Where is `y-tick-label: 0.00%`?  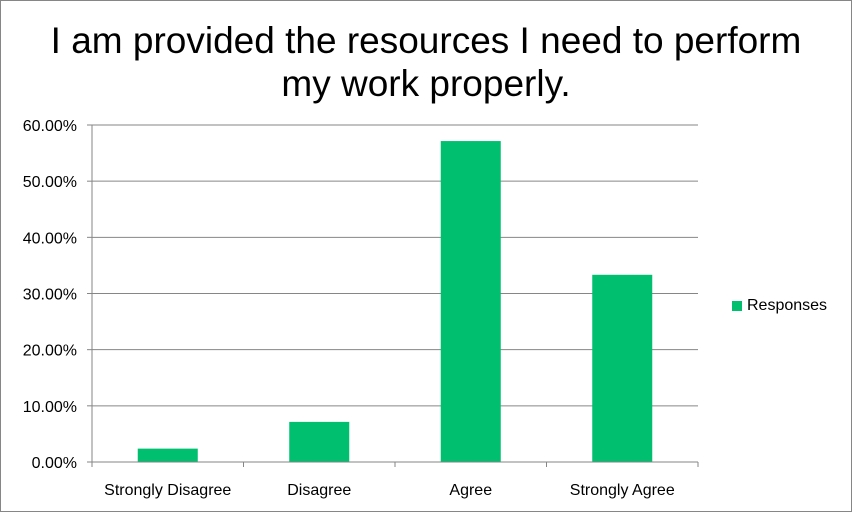 y-tick-label: 0.00% is located at coordinates (54, 463).